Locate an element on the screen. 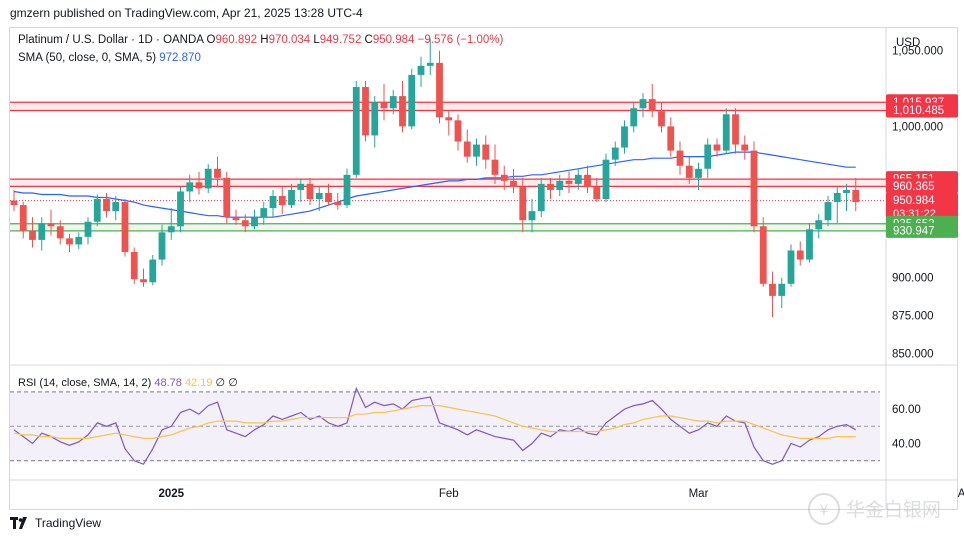 The height and width of the screenshot is (542, 964). rsi-tick-label: 40.00 is located at coordinates (906, 445).